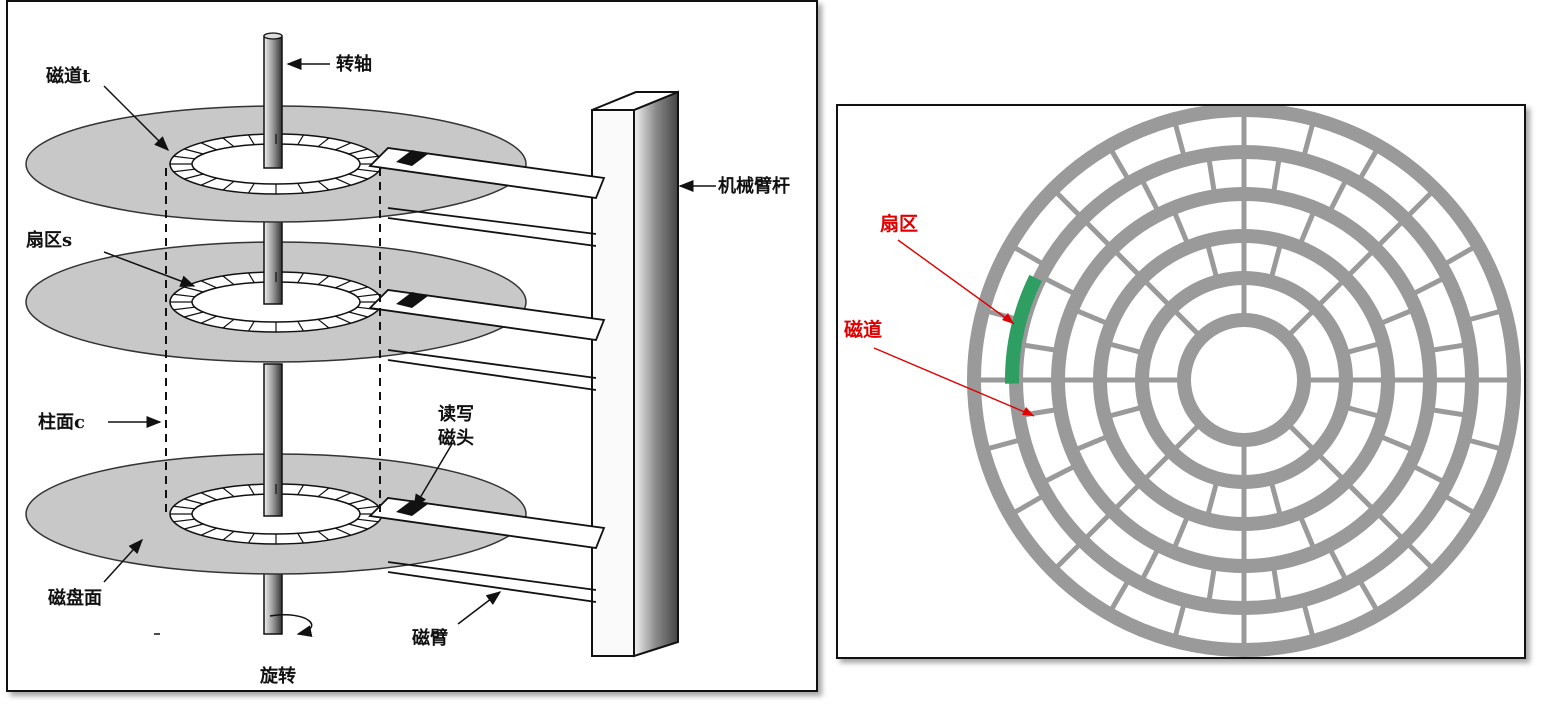  Describe the element at coordinates (479, 608) in the screenshot. I see `arm-leader` at that location.